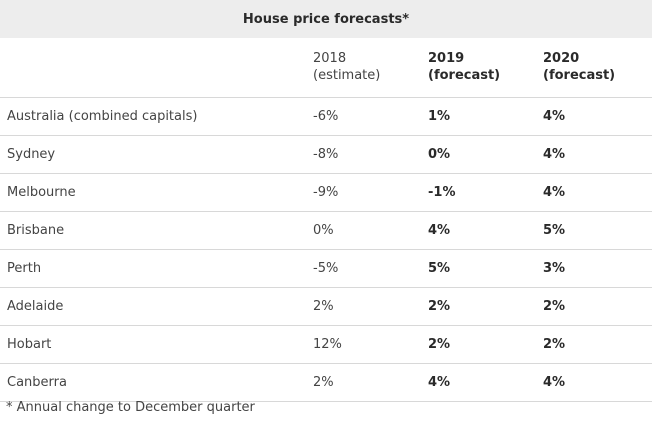 The height and width of the screenshot is (428, 652). What do you see at coordinates (330, 58) in the screenshot?
I see `column-header-2018-year: 2018` at bounding box center [330, 58].